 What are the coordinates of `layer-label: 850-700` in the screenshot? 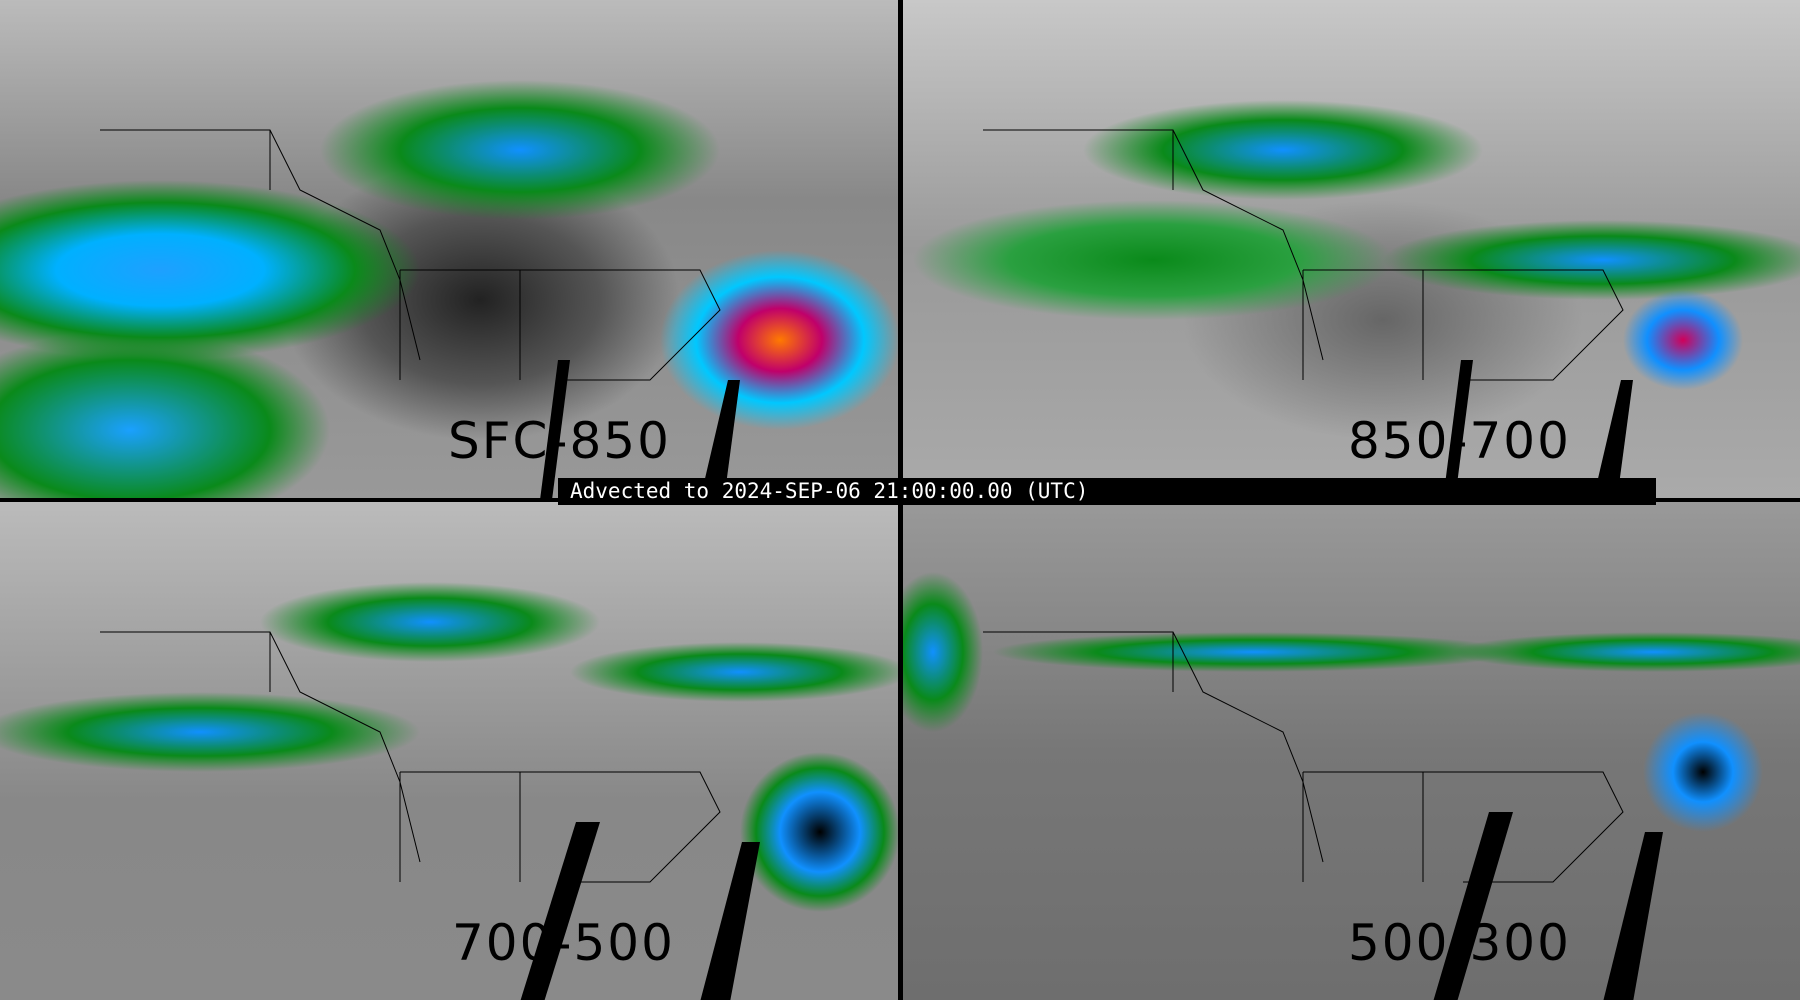 It's located at (1459, 441).